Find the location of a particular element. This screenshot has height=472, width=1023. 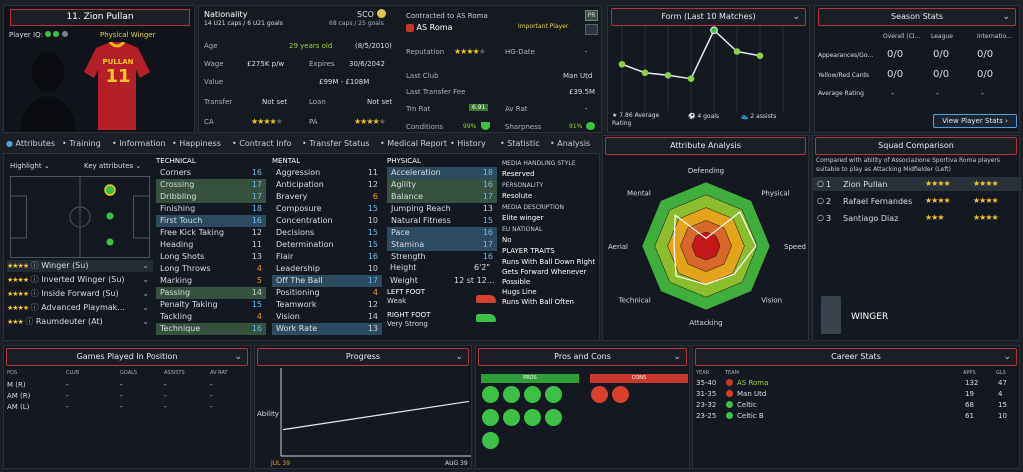

attribute-row: Bravery 6 is located at coordinates (327, 197).